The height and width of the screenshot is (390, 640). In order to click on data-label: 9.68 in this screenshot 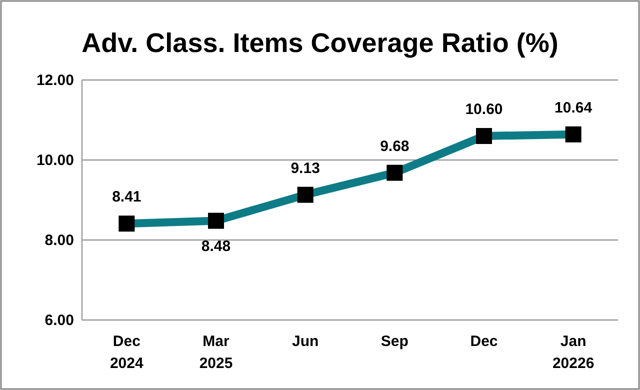, I will do `click(395, 146)`.